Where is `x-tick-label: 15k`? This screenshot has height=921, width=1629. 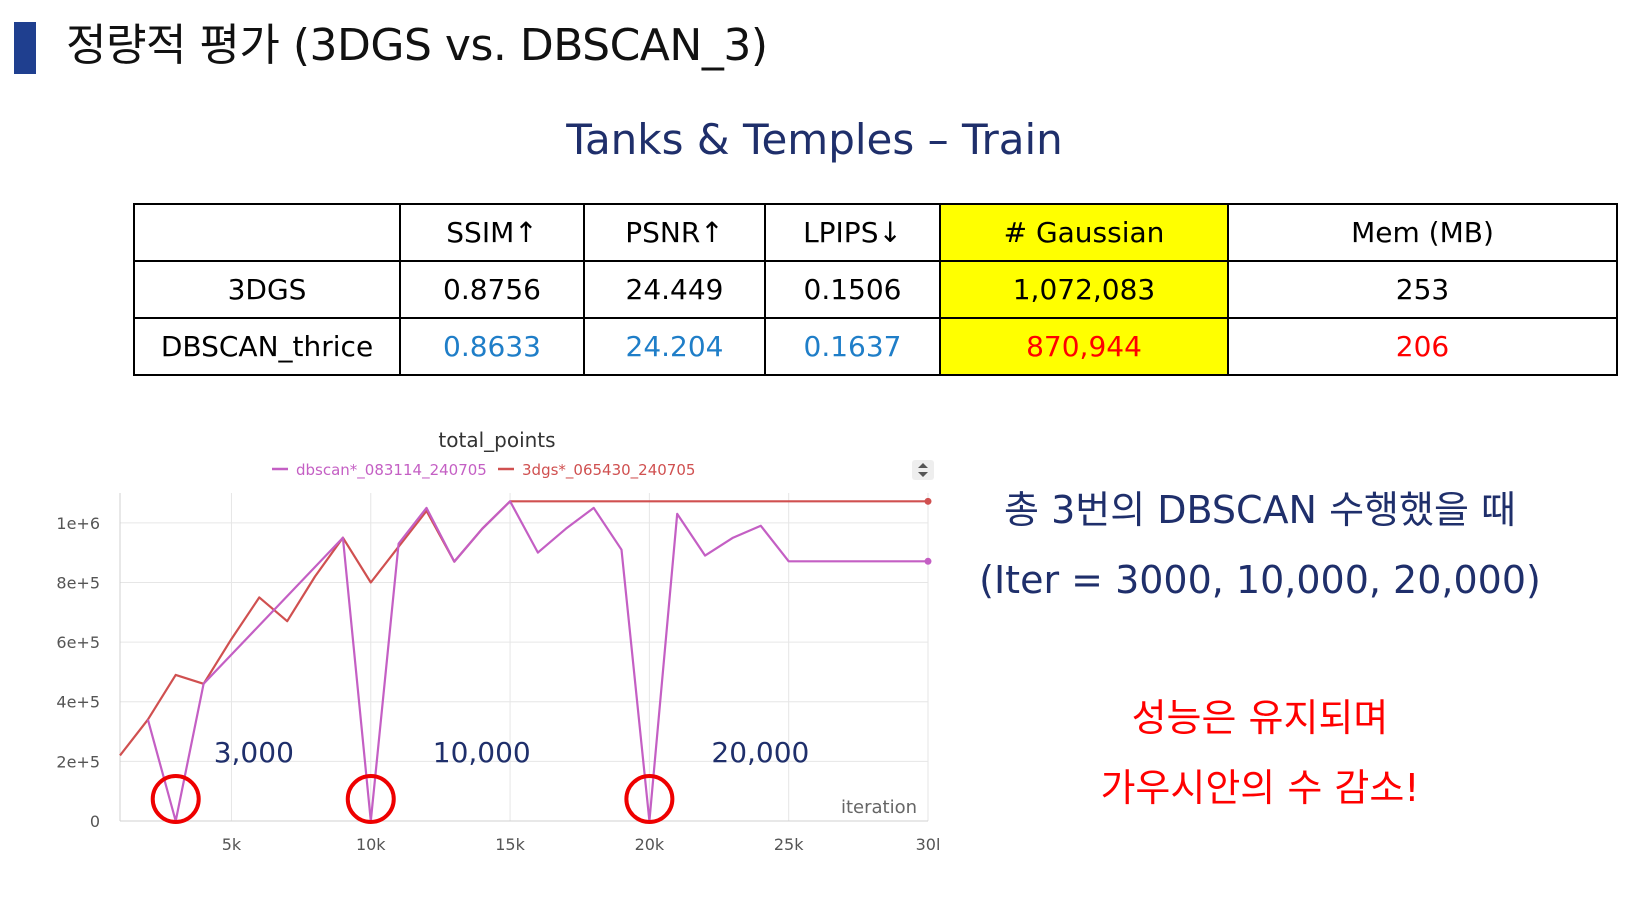 x-tick-label: 15k is located at coordinates (510, 844).